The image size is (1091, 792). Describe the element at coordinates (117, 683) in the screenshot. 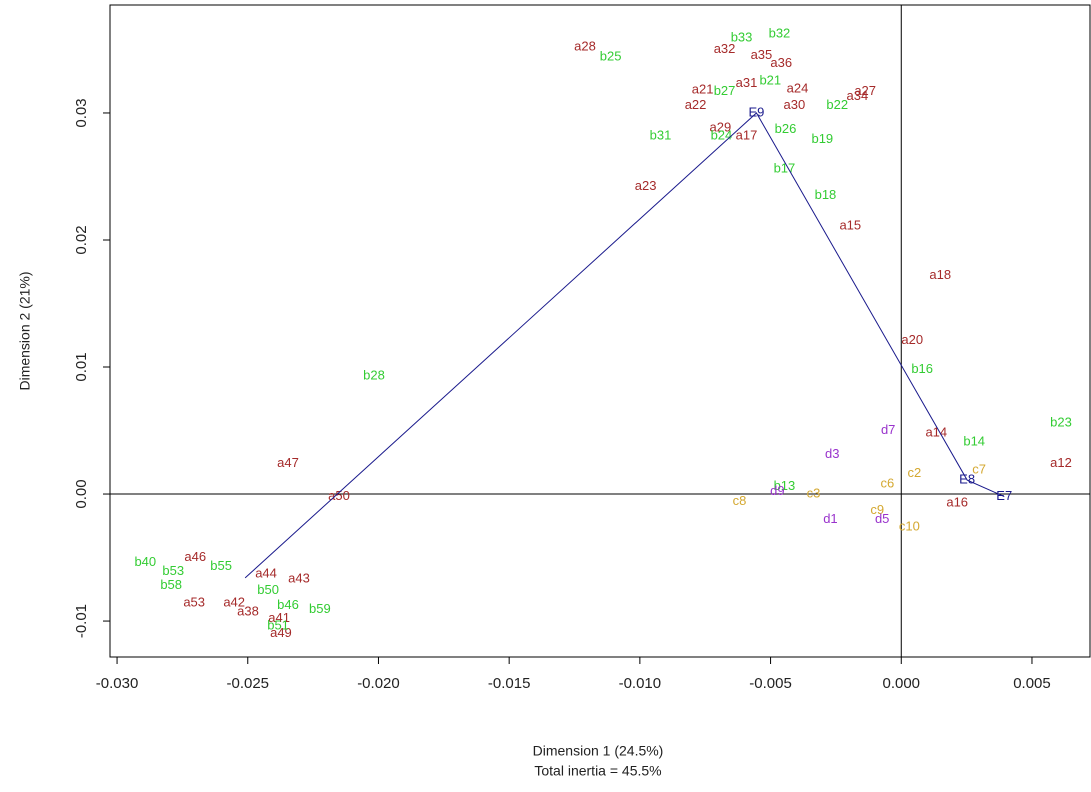

I see `x-tick-label: -0.030` at that location.